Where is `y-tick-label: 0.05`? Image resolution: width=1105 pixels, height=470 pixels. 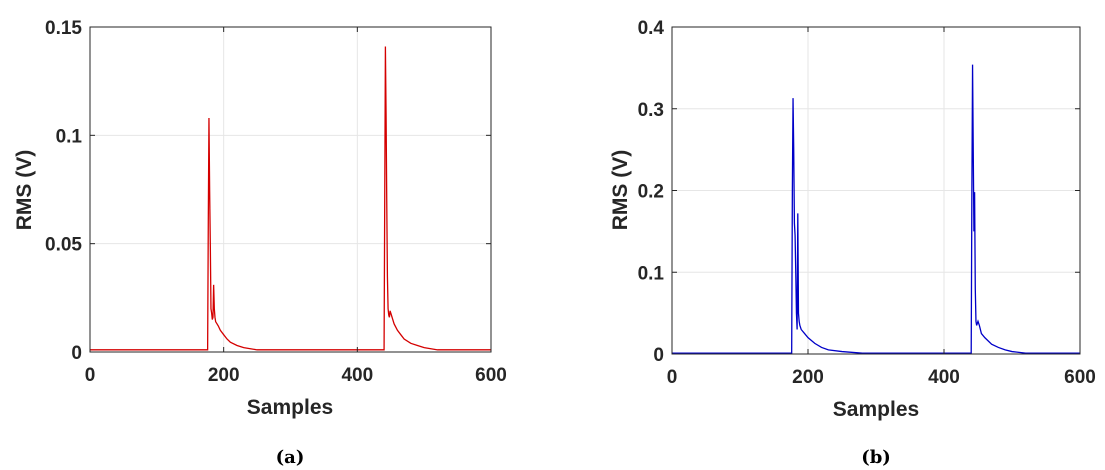
y-tick-label: 0.05 is located at coordinates (63, 245).